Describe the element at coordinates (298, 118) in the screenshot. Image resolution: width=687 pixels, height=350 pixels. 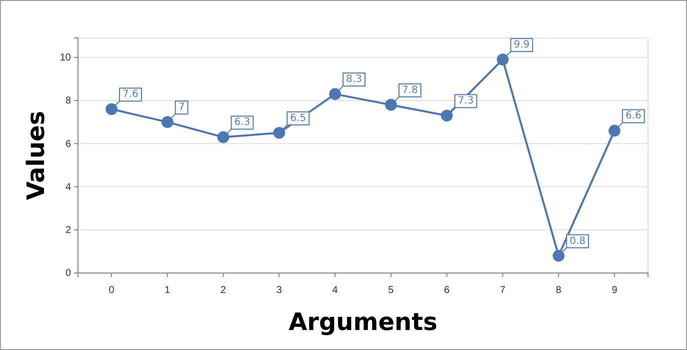
I see `data-label: 6.5` at that location.